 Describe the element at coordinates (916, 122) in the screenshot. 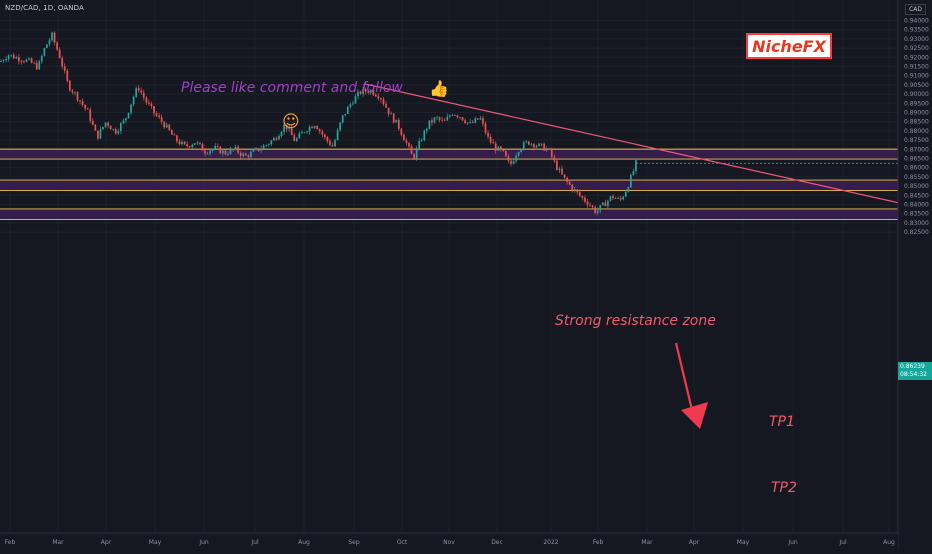

I see `y-tick-label: 0.88500` at that location.